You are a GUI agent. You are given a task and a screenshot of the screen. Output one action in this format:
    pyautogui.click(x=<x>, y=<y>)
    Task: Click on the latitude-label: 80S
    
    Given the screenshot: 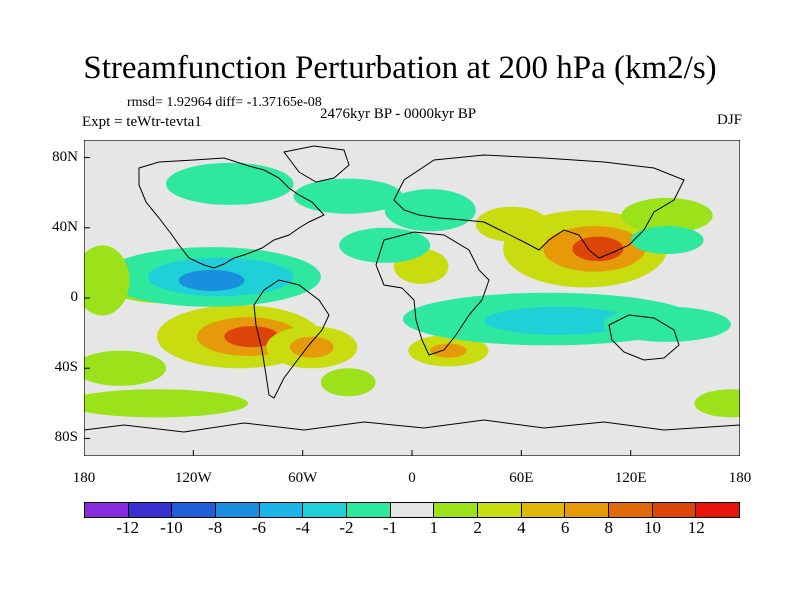 What is the action you would take?
    pyautogui.click(x=66, y=437)
    